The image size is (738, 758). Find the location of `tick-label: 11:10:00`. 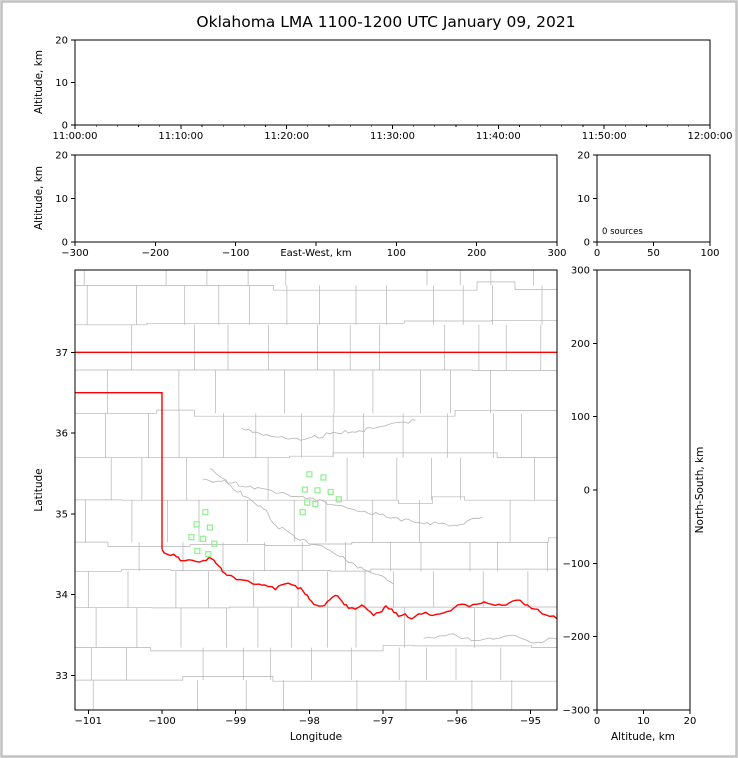

tick-label: 11:10:00 is located at coordinates (180, 136).